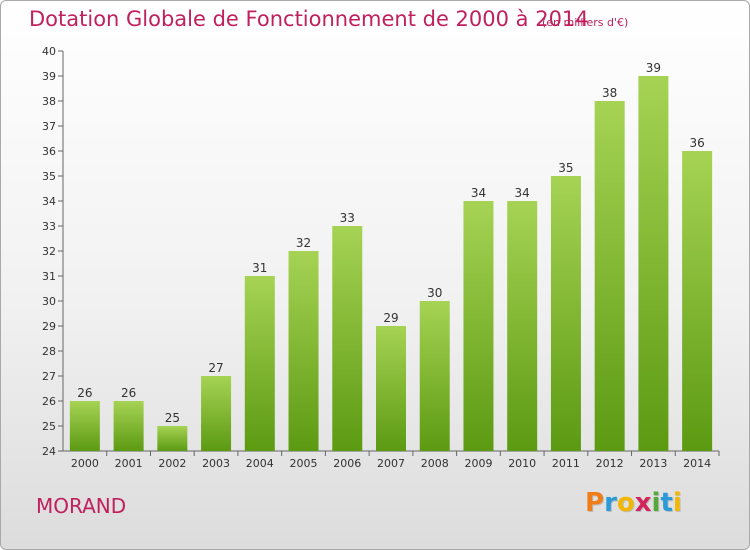 Image resolution: width=750 pixels, height=550 pixels. What do you see at coordinates (49, 126) in the screenshot?
I see `y-tick-label: 37` at bounding box center [49, 126].